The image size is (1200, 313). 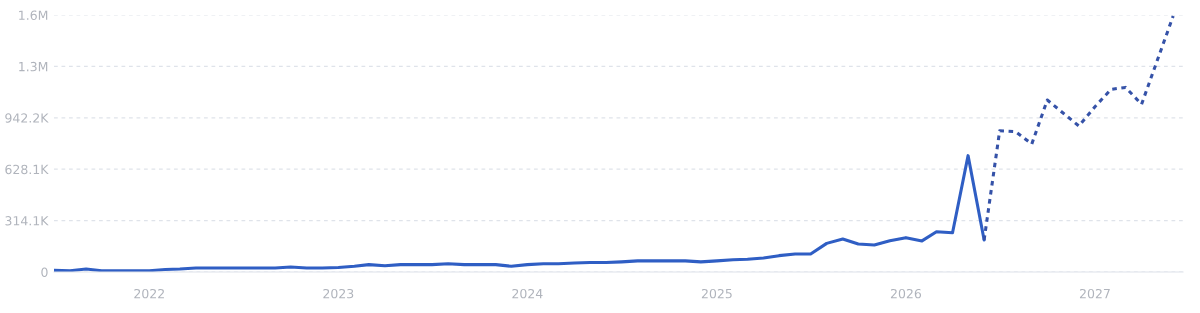 What do you see at coordinates (149, 293) in the screenshot?
I see `x-tick-label: 2022` at bounding box center [149, 293].